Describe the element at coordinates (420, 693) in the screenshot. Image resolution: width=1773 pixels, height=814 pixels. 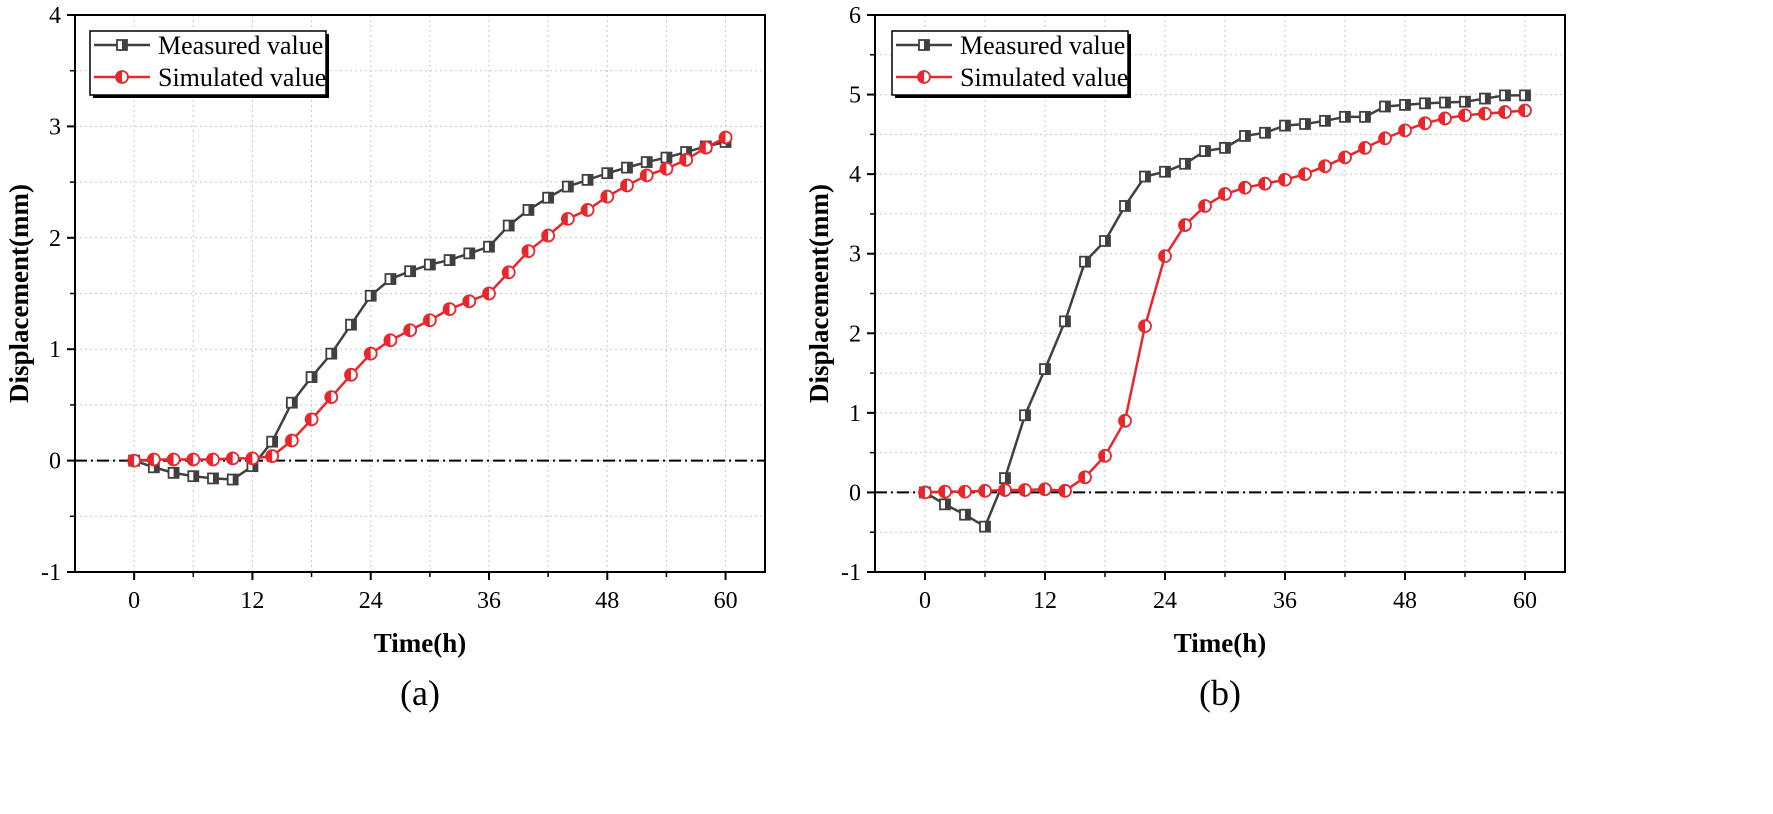
I see `panel-label: (a)` at that location.